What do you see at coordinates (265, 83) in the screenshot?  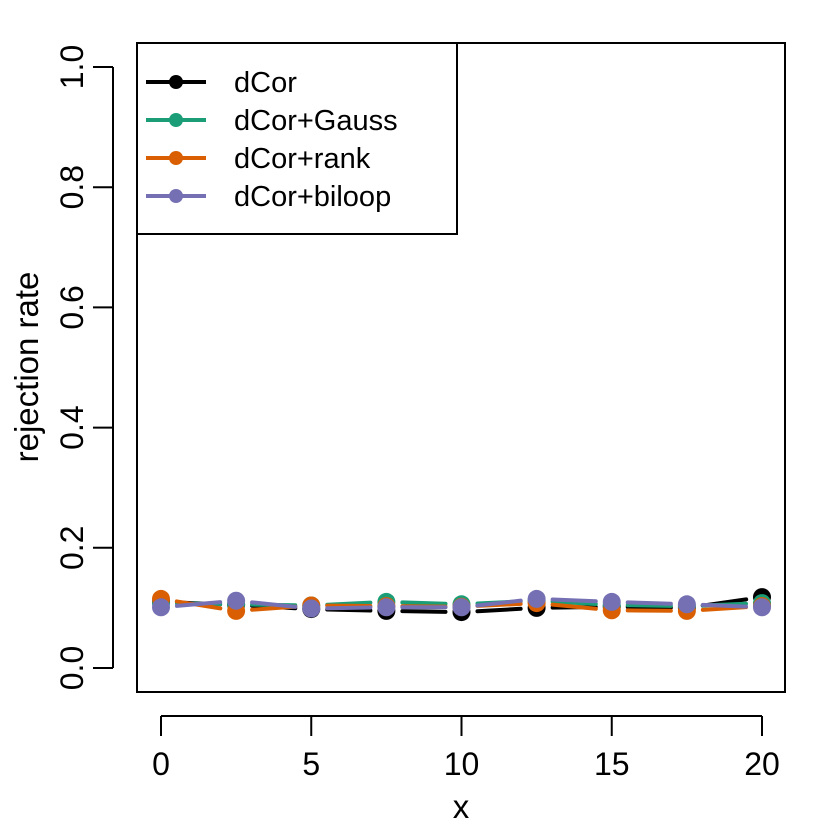 I see `legend-label: dCor` at bounding box center [265, 83].